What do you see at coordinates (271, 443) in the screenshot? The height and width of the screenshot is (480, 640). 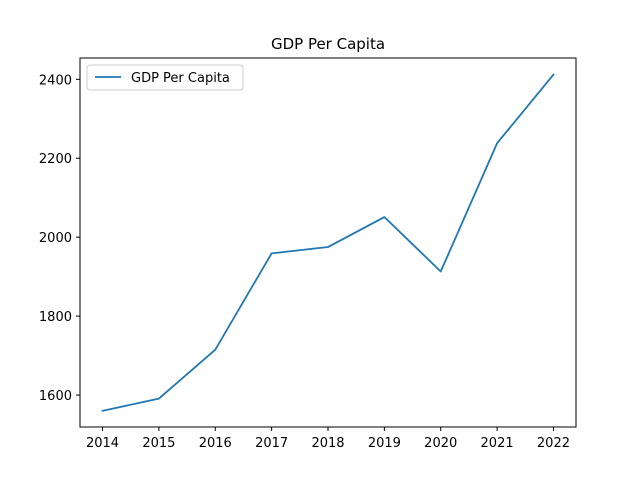 I see `x-tick-label: 2017` at bounding box center [271, 443].